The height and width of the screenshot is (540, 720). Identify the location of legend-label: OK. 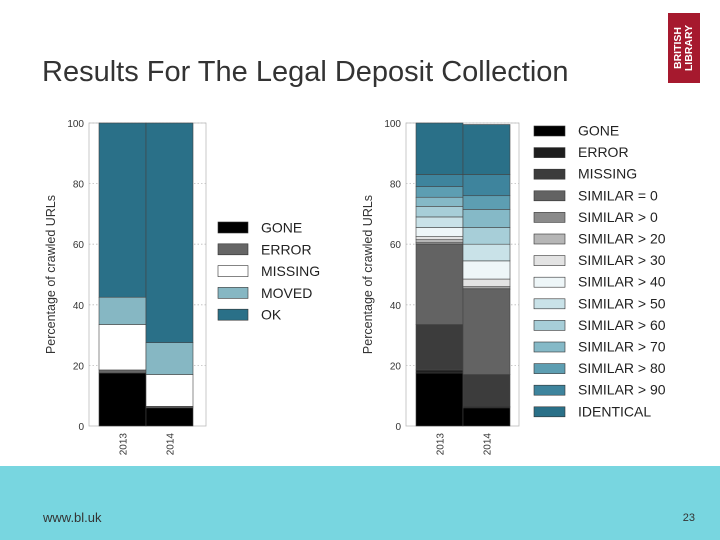
(271, 315).